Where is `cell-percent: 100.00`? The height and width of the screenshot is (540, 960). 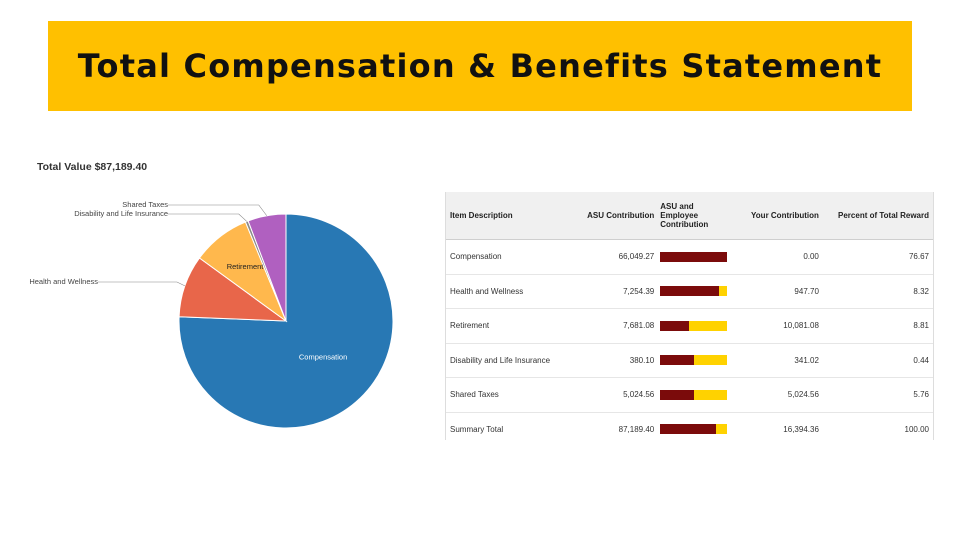
cell-percent: 100.00 is located at coordinates (916, 429).